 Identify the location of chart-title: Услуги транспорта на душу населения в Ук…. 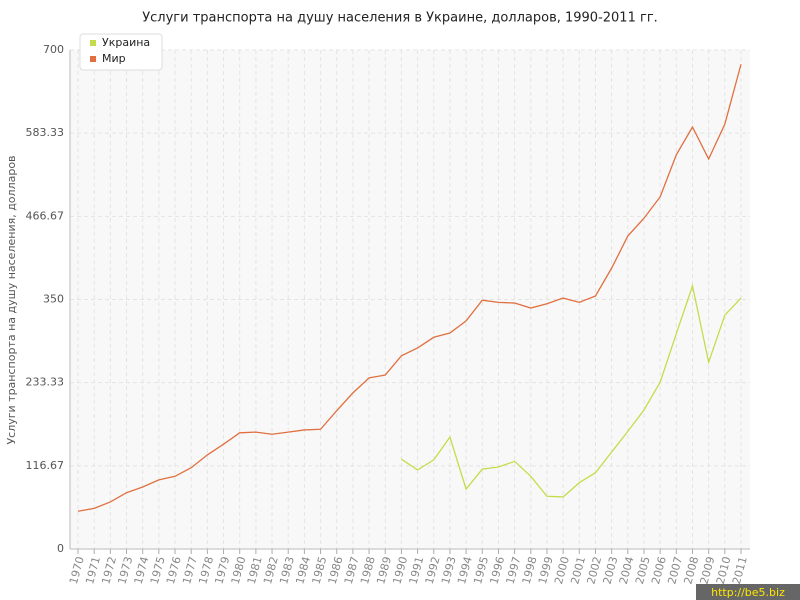
(400, 18).